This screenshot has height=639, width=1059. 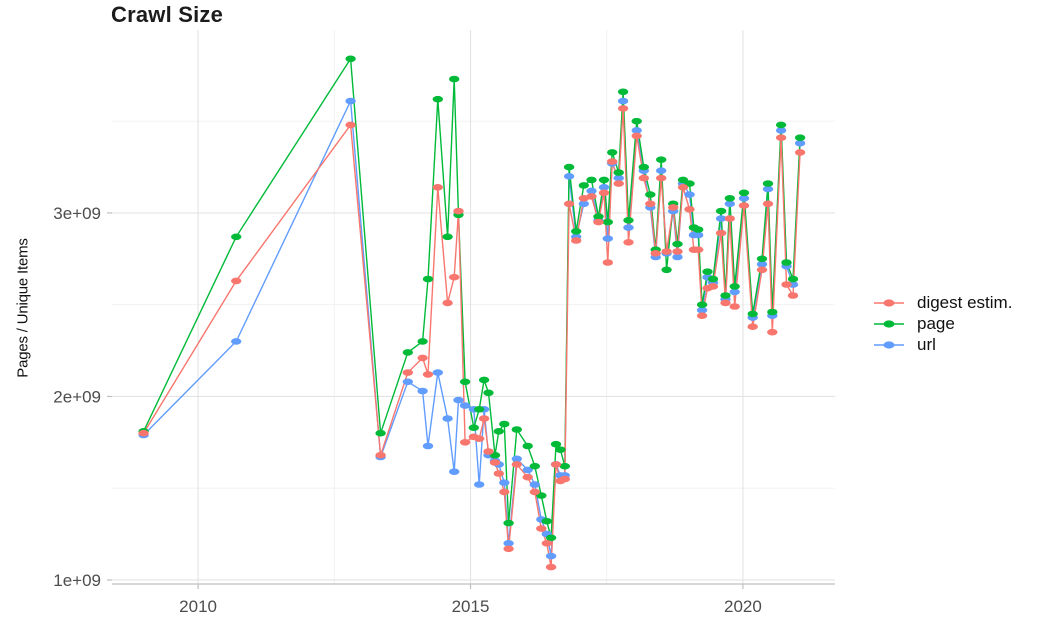 I want to click on legend-label-digest: digest estim., so click(x=965, y=302).